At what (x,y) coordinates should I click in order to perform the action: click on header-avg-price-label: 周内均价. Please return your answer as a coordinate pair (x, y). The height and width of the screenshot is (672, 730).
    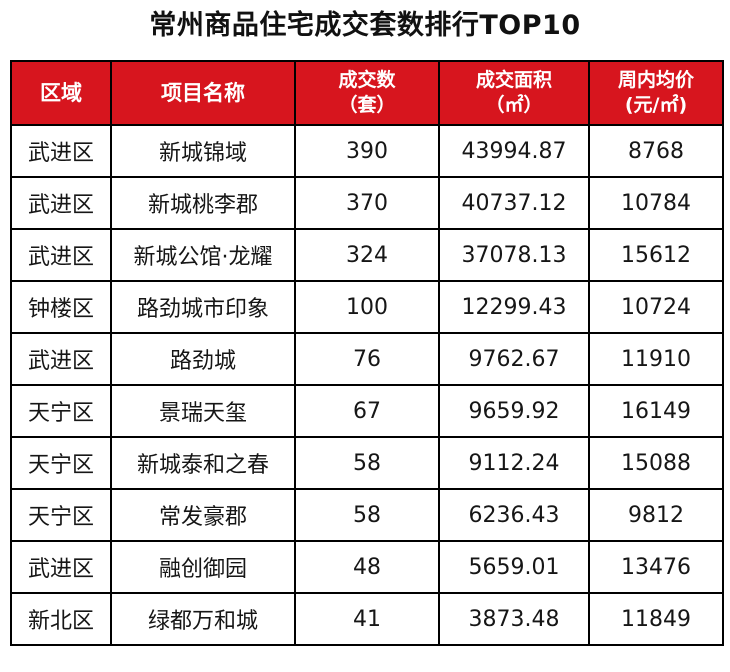
    Looking at the image, I should click on (655, 80).